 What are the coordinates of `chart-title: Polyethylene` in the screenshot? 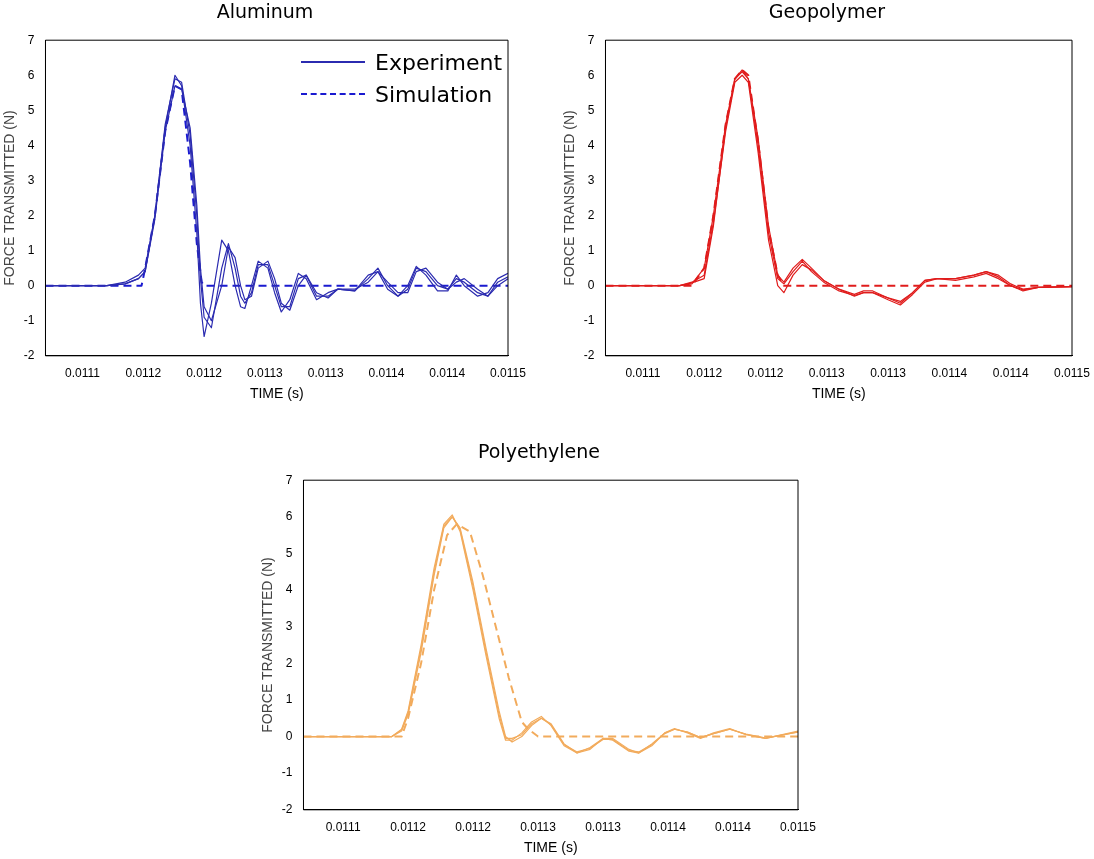 It's located at (539, 451).